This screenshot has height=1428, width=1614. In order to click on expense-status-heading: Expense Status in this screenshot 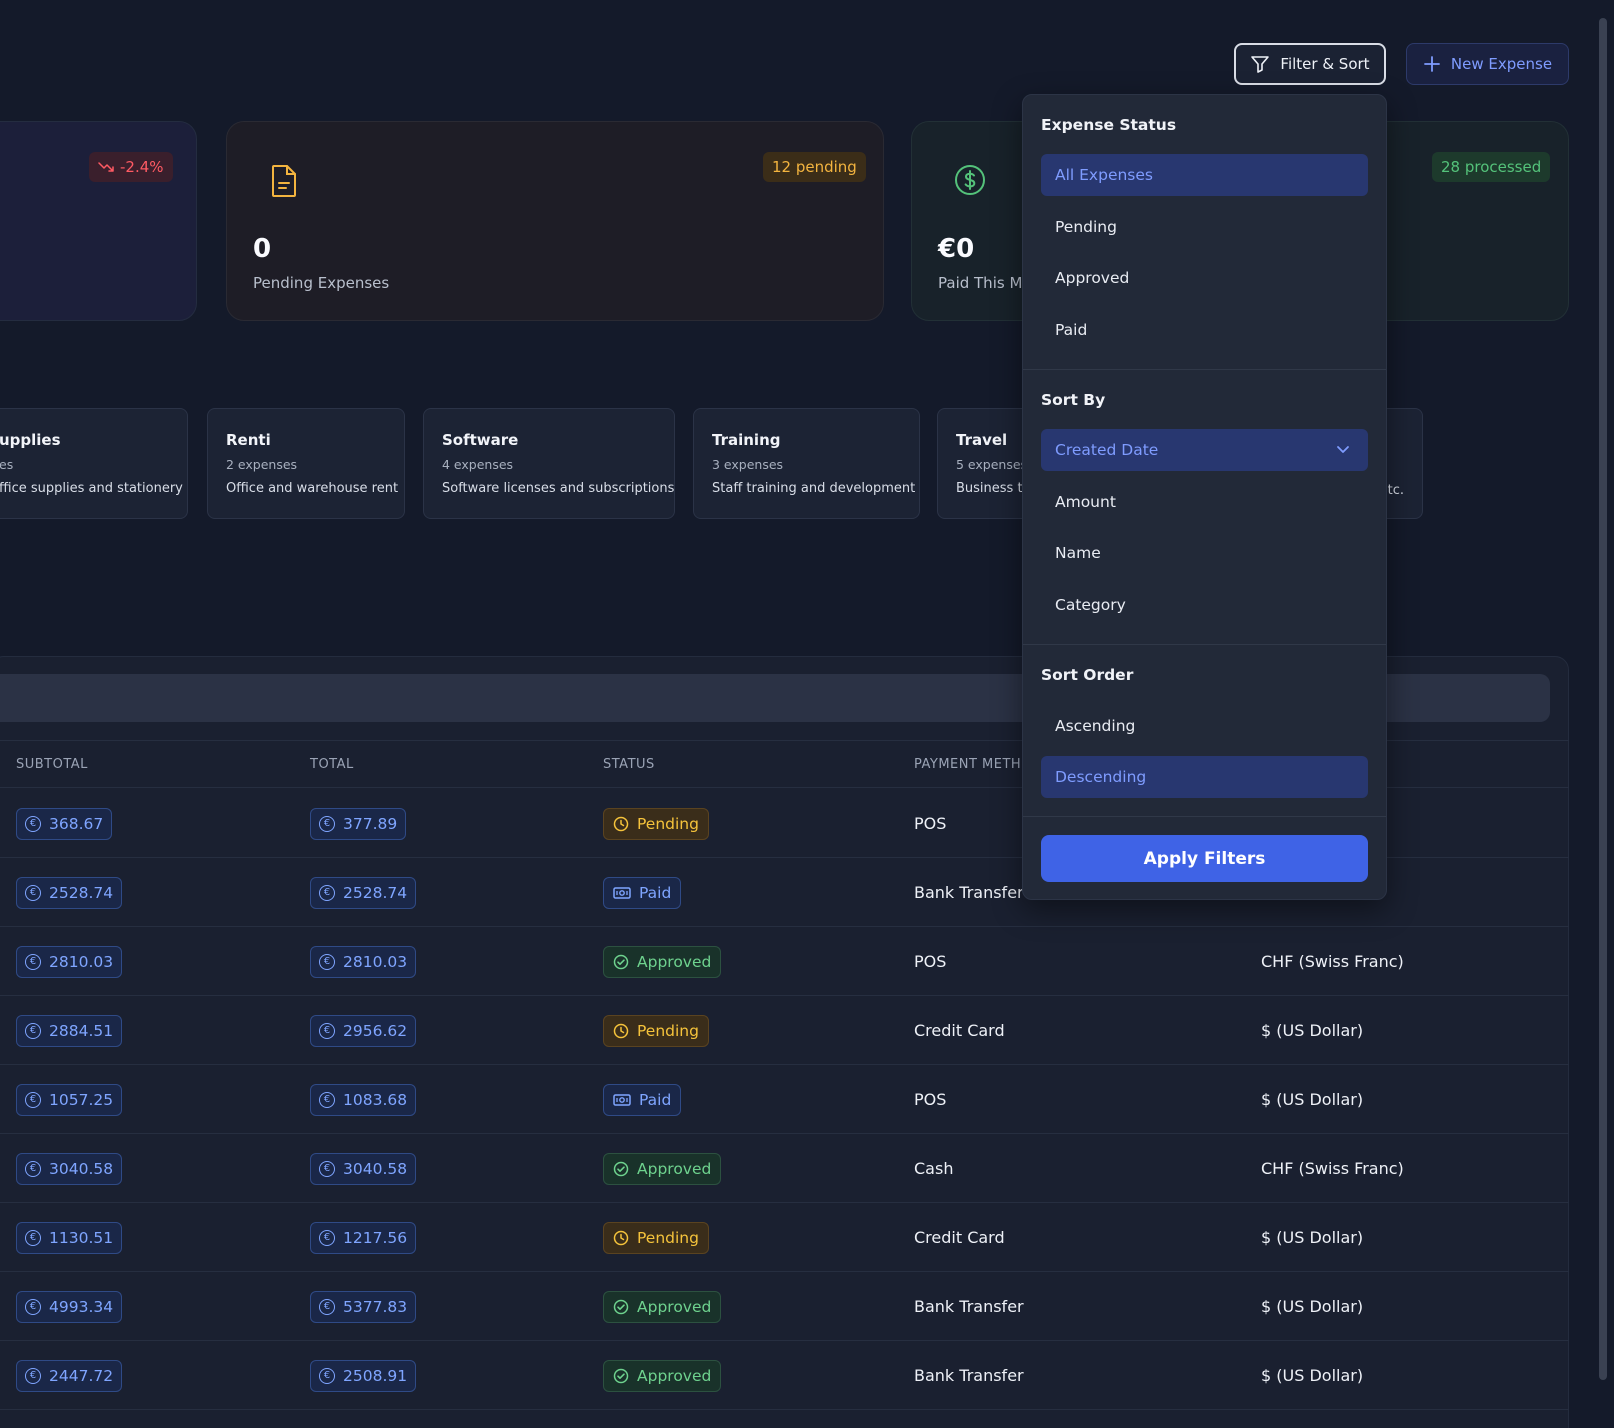, I will do `click(1109, 125)`.